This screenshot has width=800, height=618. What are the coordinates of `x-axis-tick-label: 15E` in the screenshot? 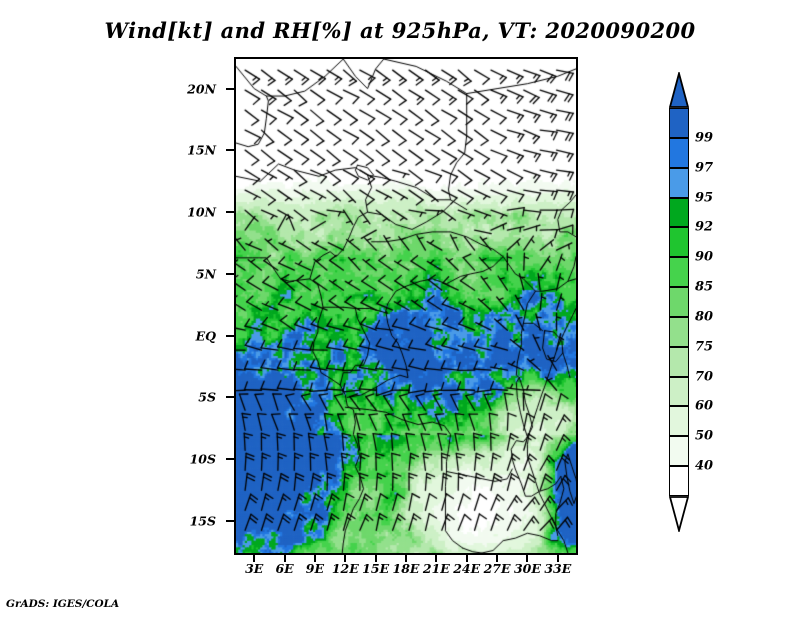 It's located at (376, 568).